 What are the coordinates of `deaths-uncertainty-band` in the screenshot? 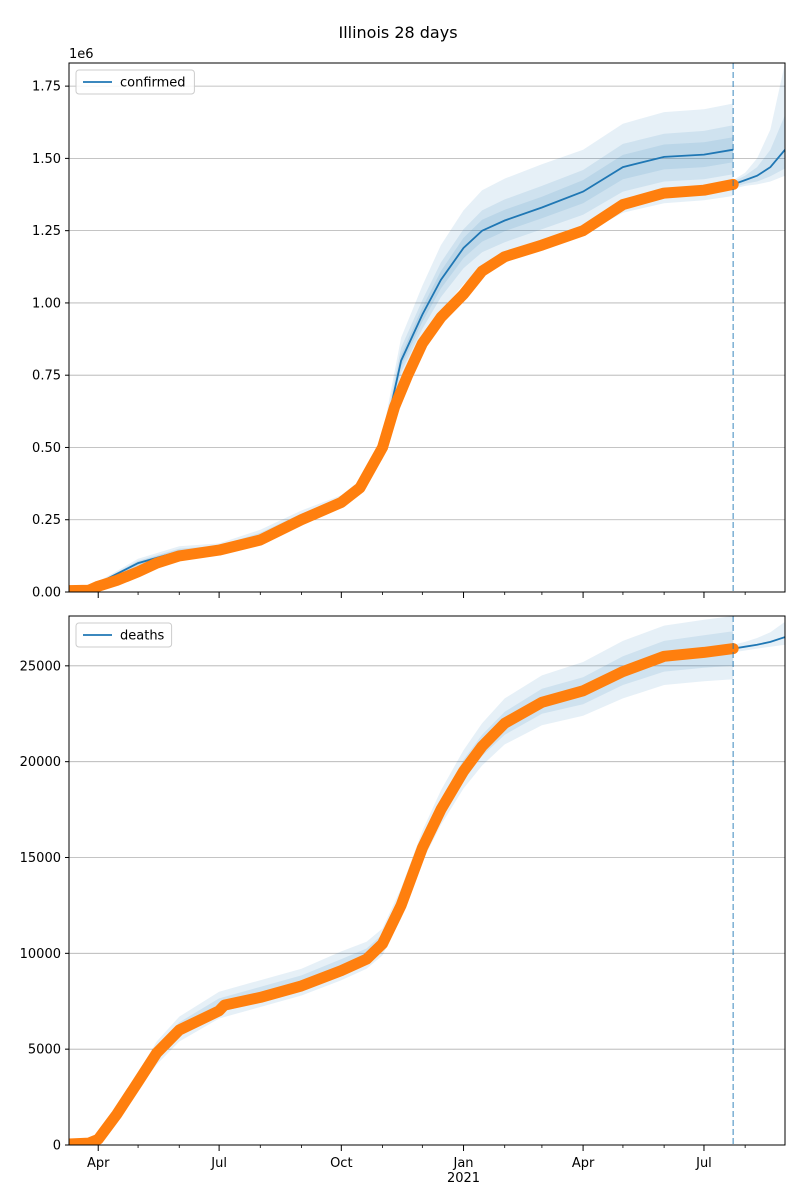 It's located at (759, 637).